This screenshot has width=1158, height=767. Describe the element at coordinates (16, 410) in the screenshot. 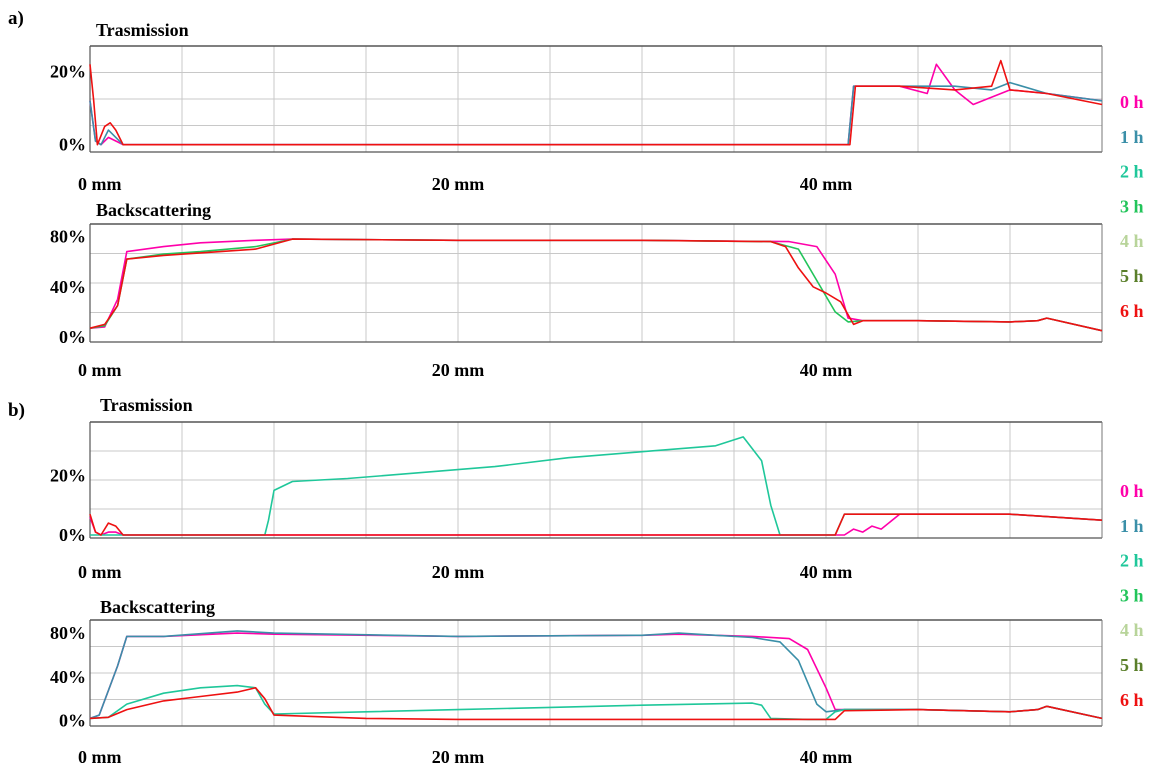

I see `panel-label-b: b)` at that location.